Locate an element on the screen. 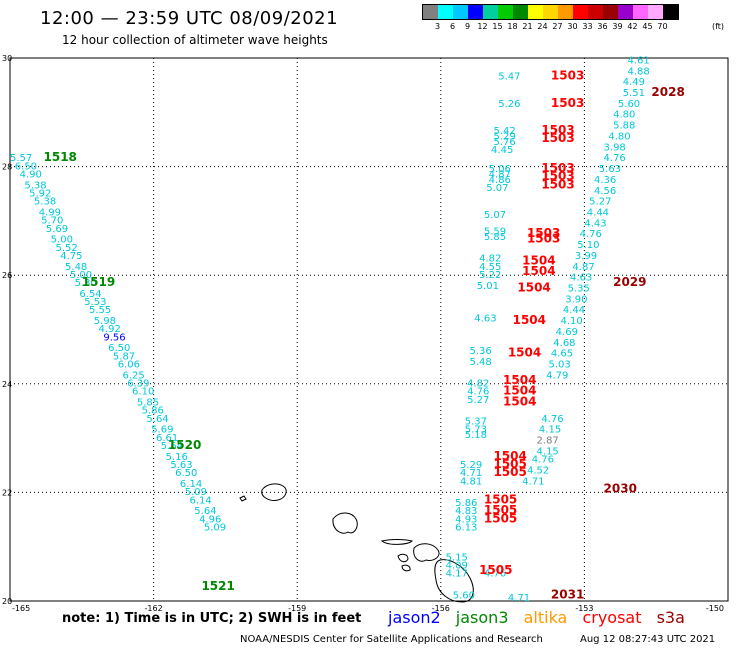  wave-height-value: 5.87 is located at coordinates (124, 356).